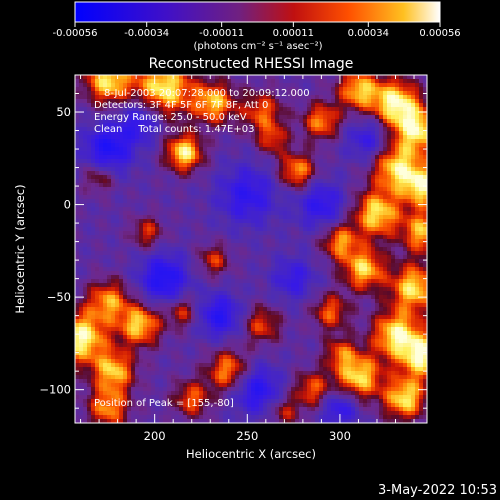 The width and height of the screenshot is (500, 500). I want to click on colorbar-tick-label: 0.00034, so click(368, 33).